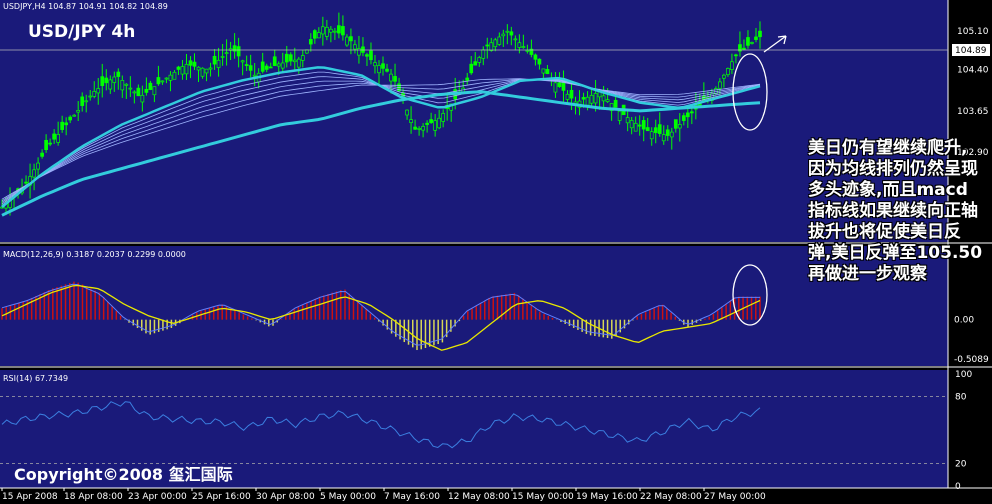 The height and width of the screenshot is (504, 992). Describe the element at coordinates (973, 153) in the screenshot. I see `y-tick-label: 102.90` at that location.